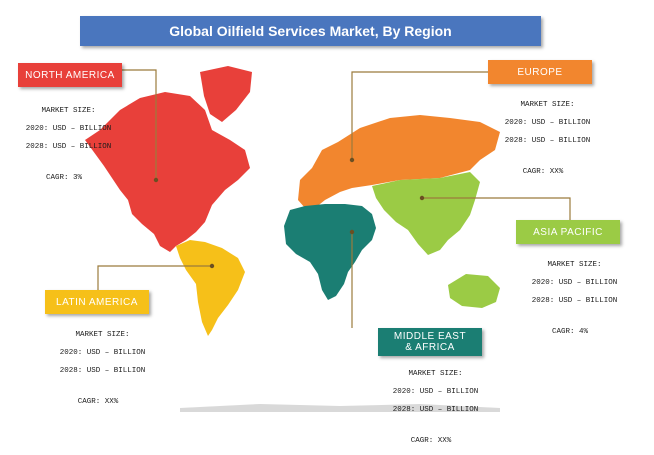 The height and width of the screenshot is (455, 654). I want to click on north-america-size-heading: MARKET SIZE:, so click(68, 111).